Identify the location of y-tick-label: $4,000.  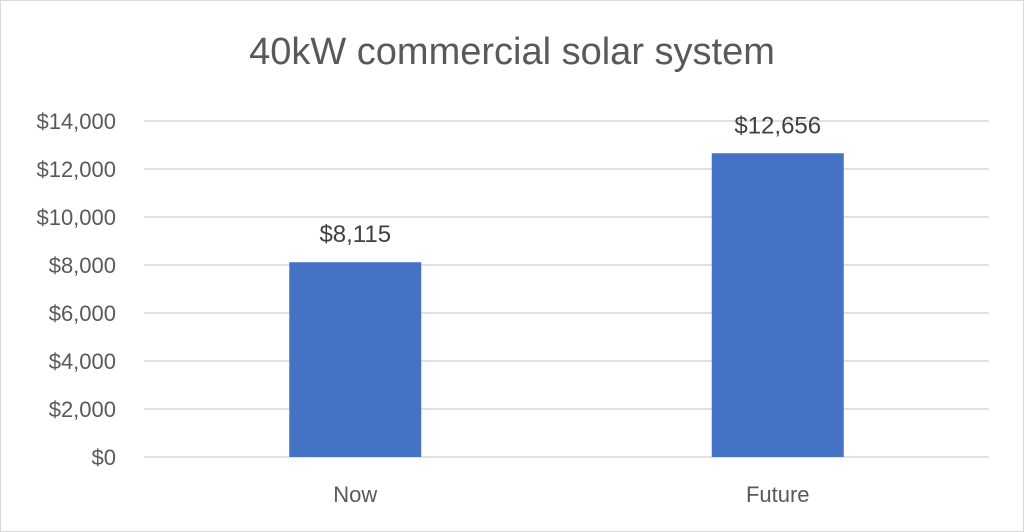
(82, 361).